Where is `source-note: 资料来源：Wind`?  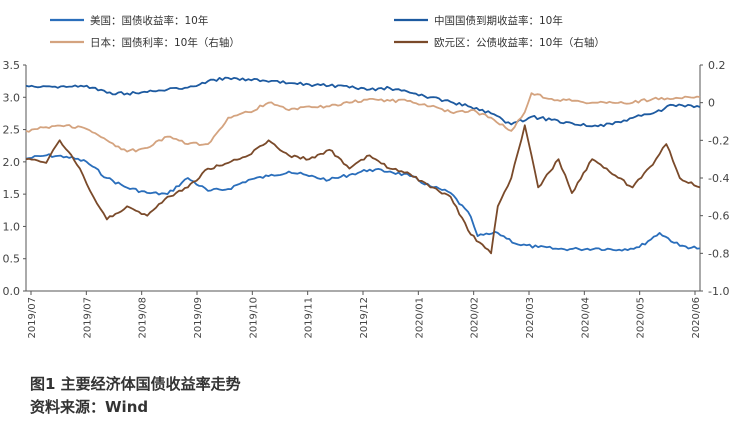
source-note: 资料来源：Wind is located at coordinates (89, 407).